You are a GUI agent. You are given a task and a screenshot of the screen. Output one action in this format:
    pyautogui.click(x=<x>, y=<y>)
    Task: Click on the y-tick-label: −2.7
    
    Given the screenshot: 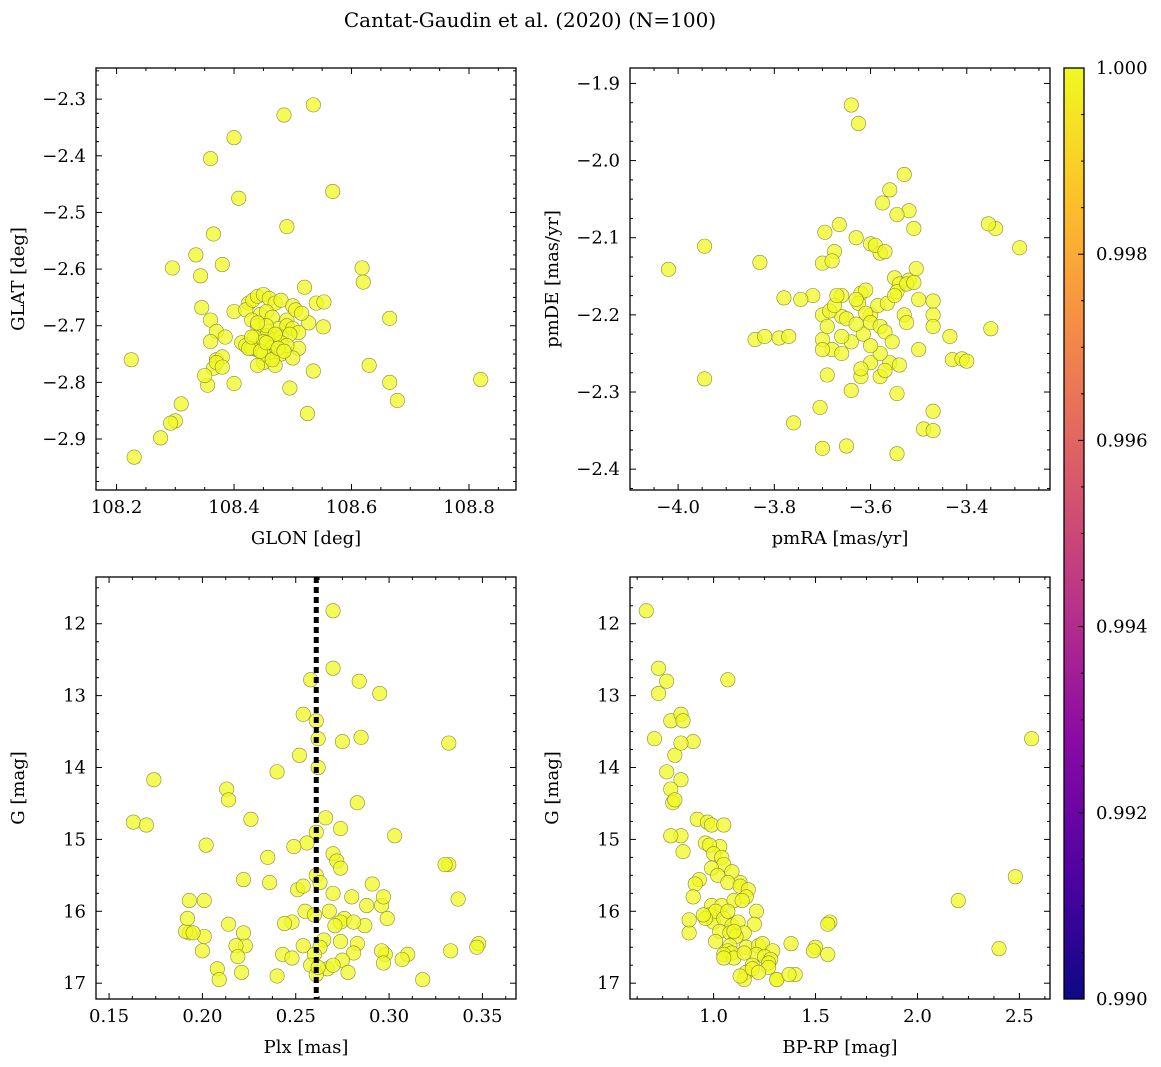 What is the action you would take?
    pyautogui.click(x=64, y=326)
    